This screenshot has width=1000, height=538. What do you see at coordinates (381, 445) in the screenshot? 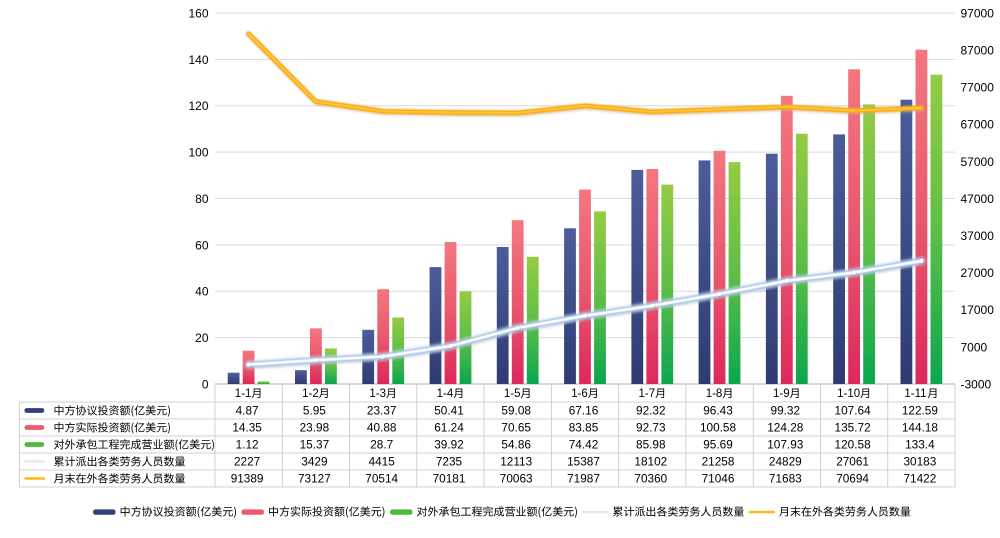
I see `svg-text: 28.7` at bounding box center [381, 445].